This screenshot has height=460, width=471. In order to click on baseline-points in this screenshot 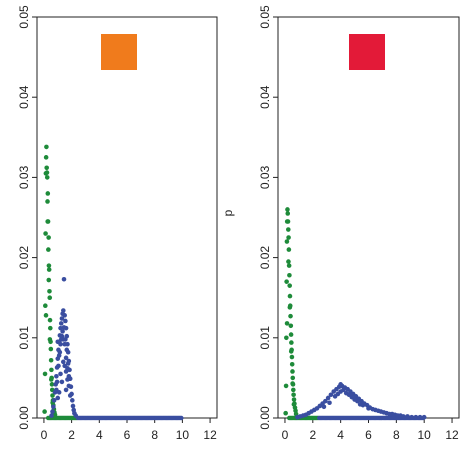, I will do `click(114, 418)`.